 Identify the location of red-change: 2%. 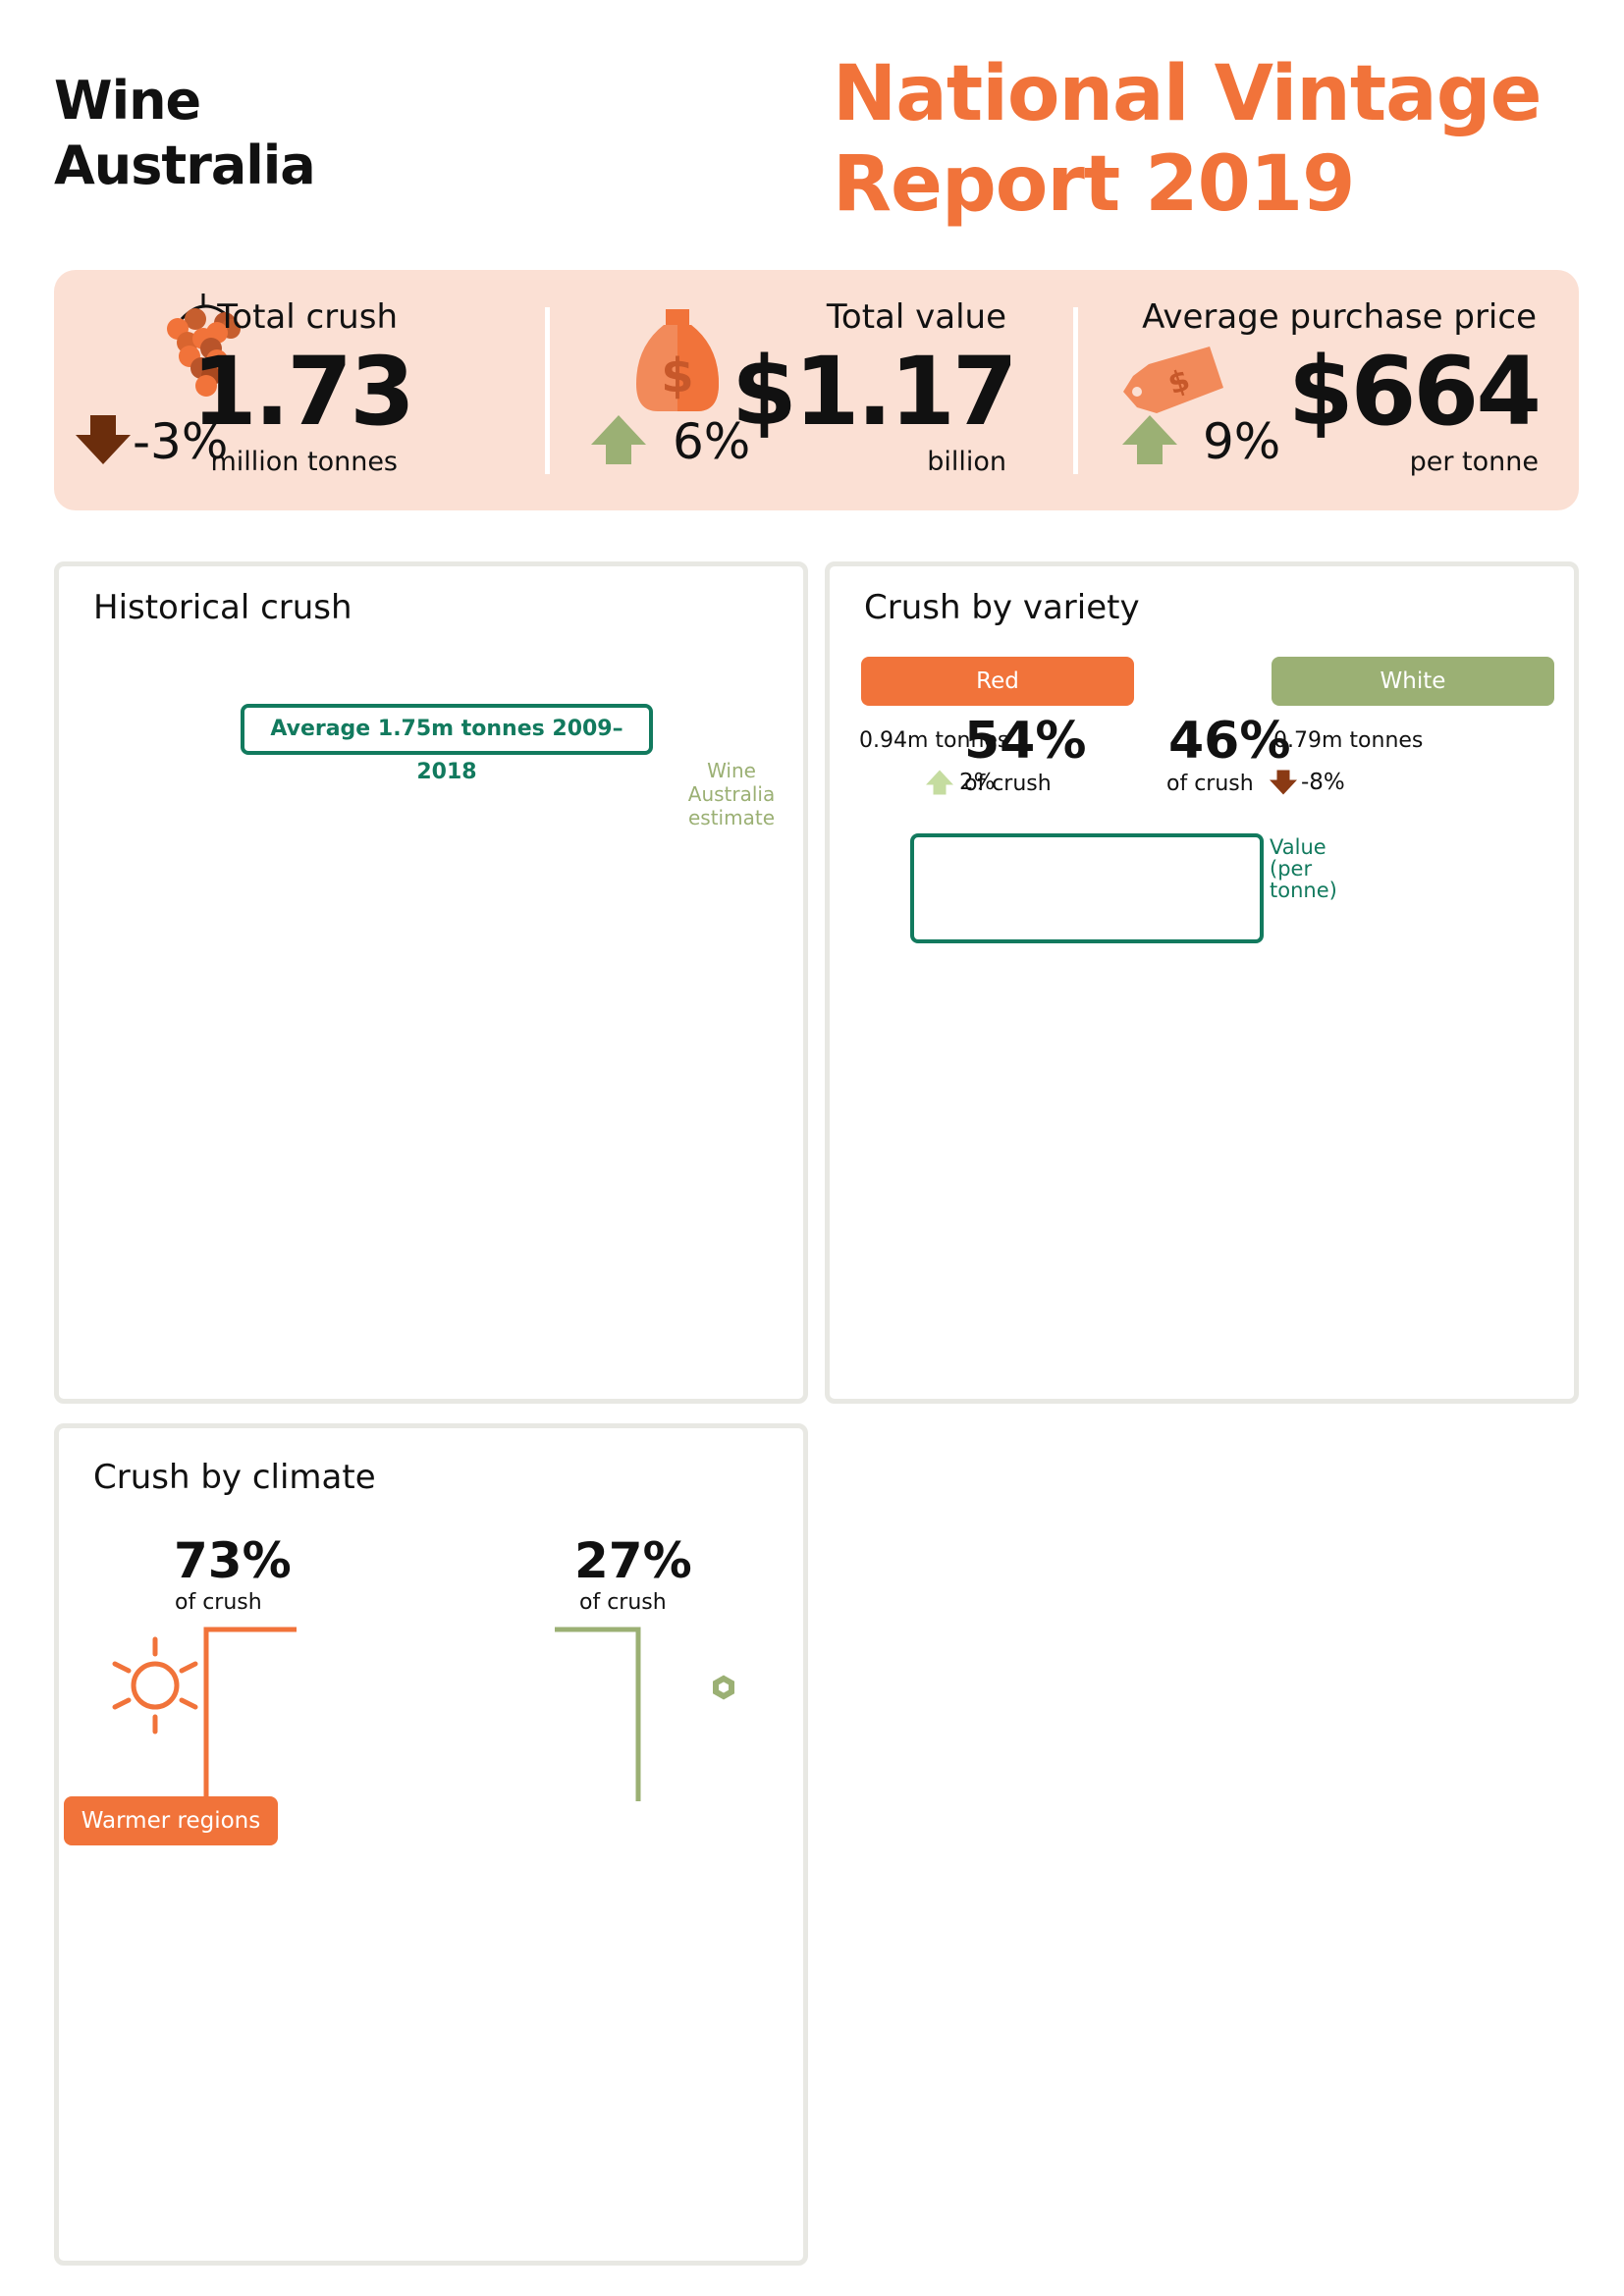
(977, 782).